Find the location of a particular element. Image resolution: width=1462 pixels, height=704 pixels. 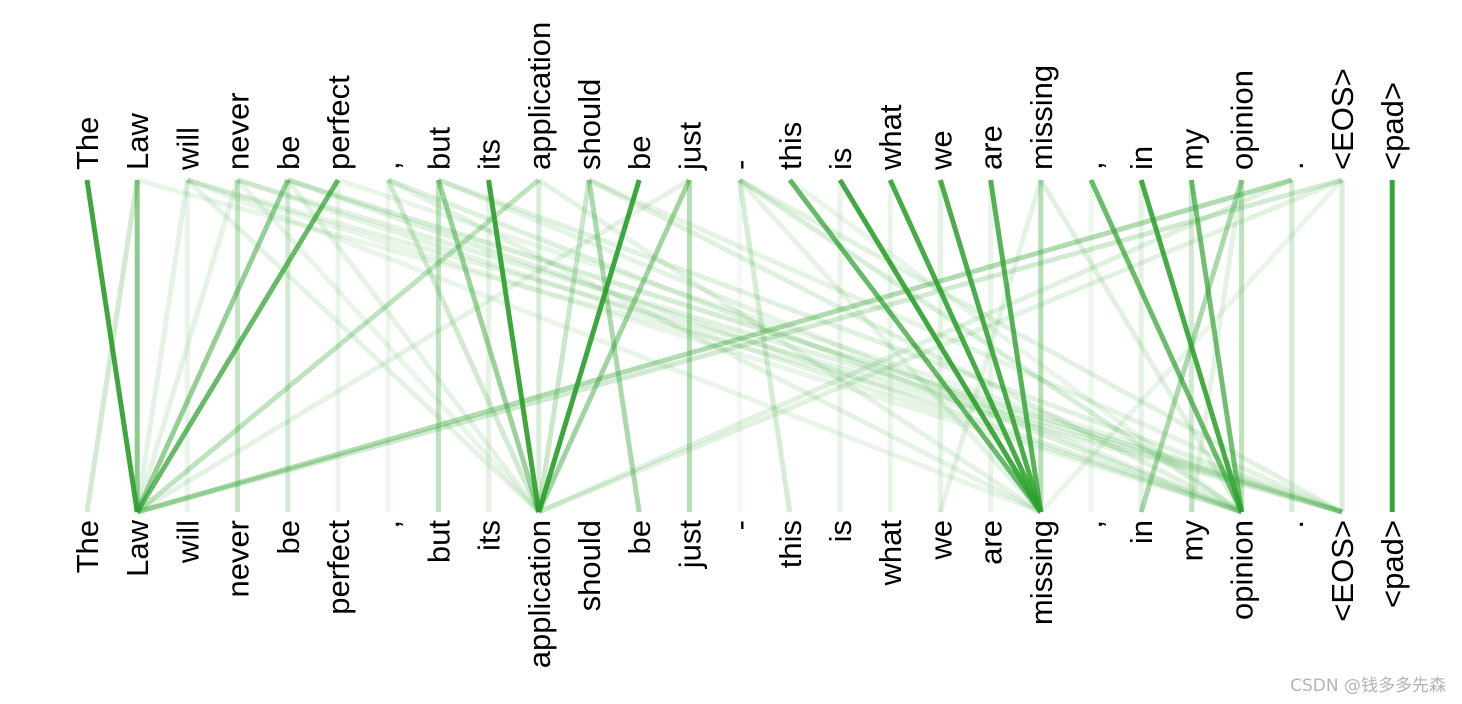

target-token: <EOS> is located at coordinates (1342, 571).